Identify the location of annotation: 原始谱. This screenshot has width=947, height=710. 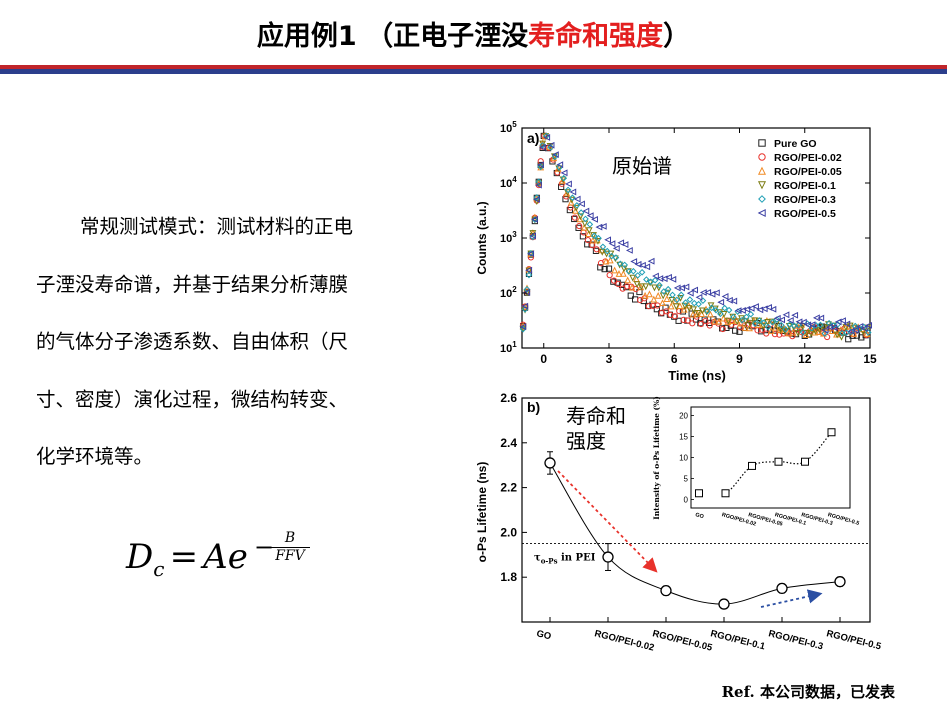
(642, 166).